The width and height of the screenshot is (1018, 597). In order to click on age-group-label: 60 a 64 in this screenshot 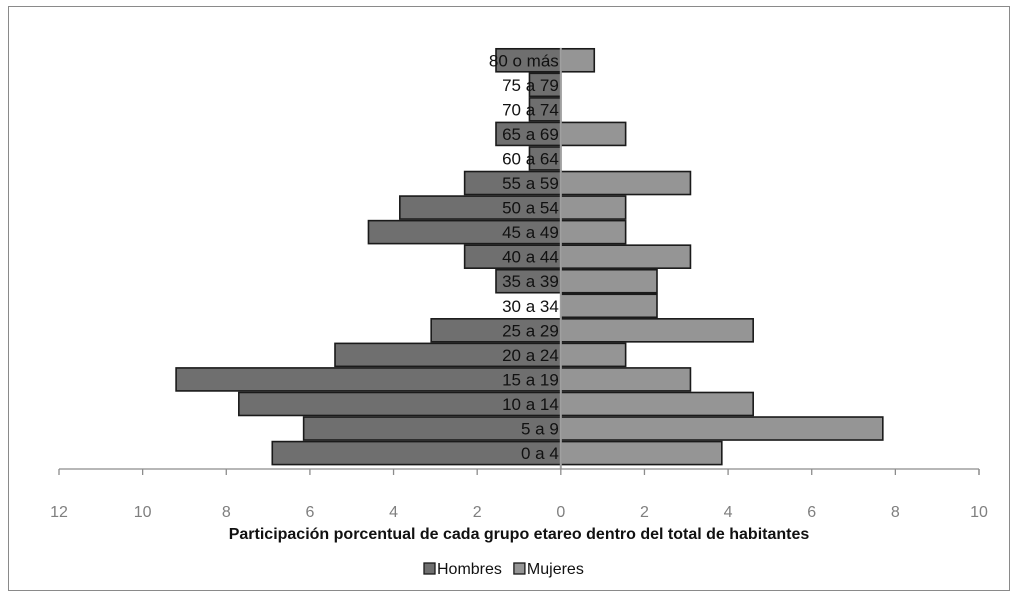, I will do `click(530, 158)`.